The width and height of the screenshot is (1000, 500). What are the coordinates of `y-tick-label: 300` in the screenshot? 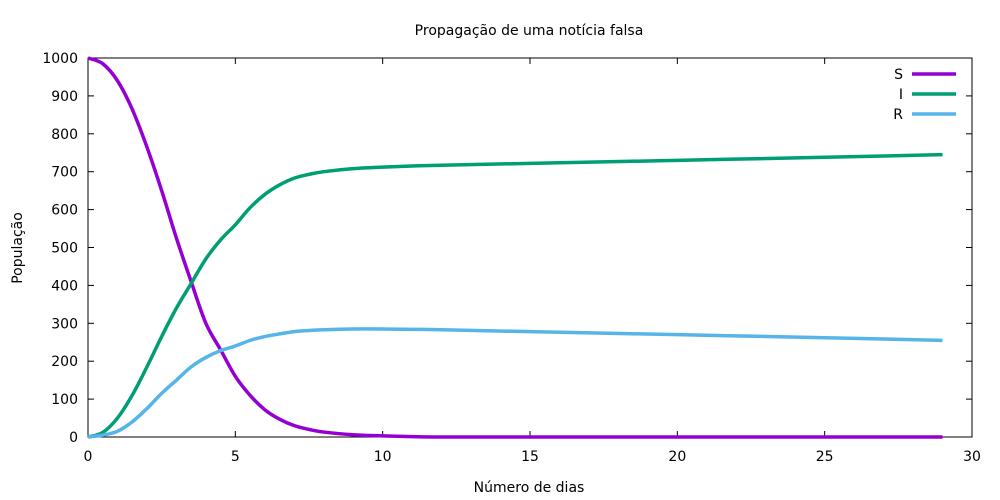 It's located at (64, 324).